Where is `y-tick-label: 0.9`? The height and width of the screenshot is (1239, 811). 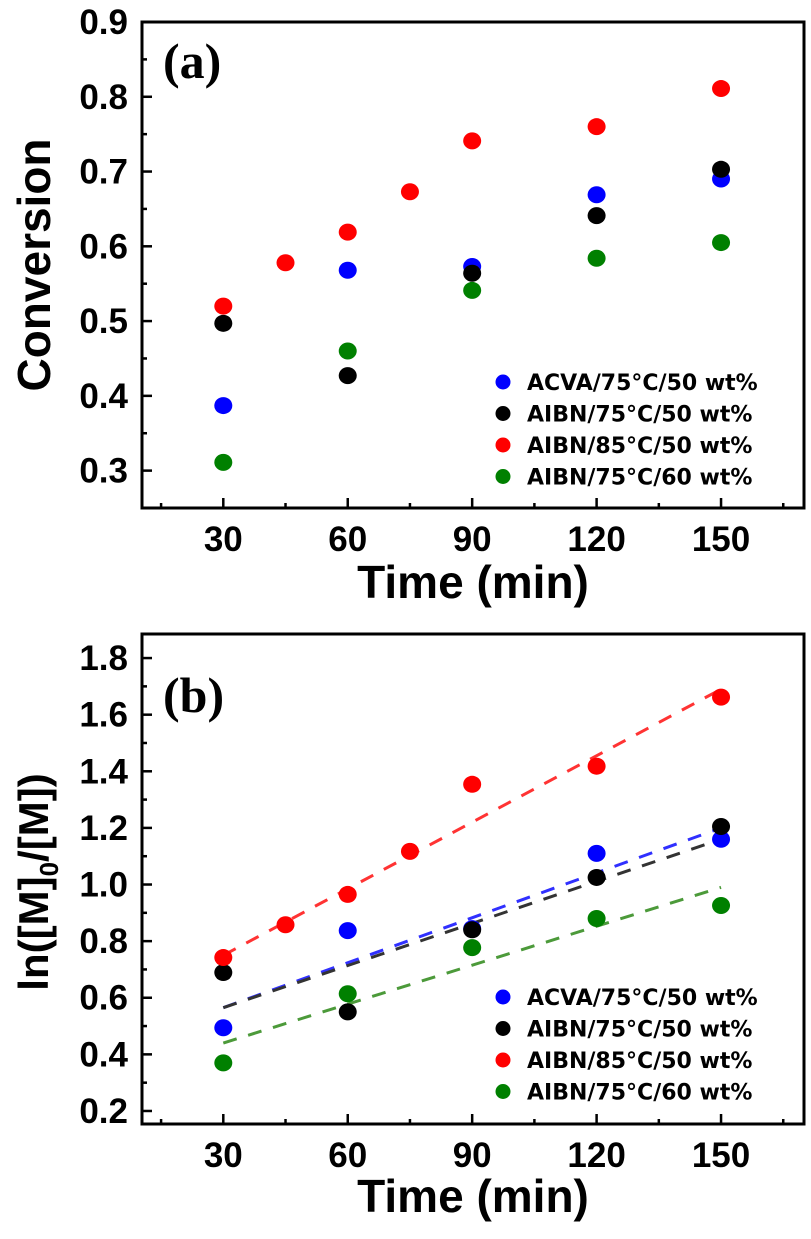 y-tick-label: 0.9 is located at coordinates (103, 22).